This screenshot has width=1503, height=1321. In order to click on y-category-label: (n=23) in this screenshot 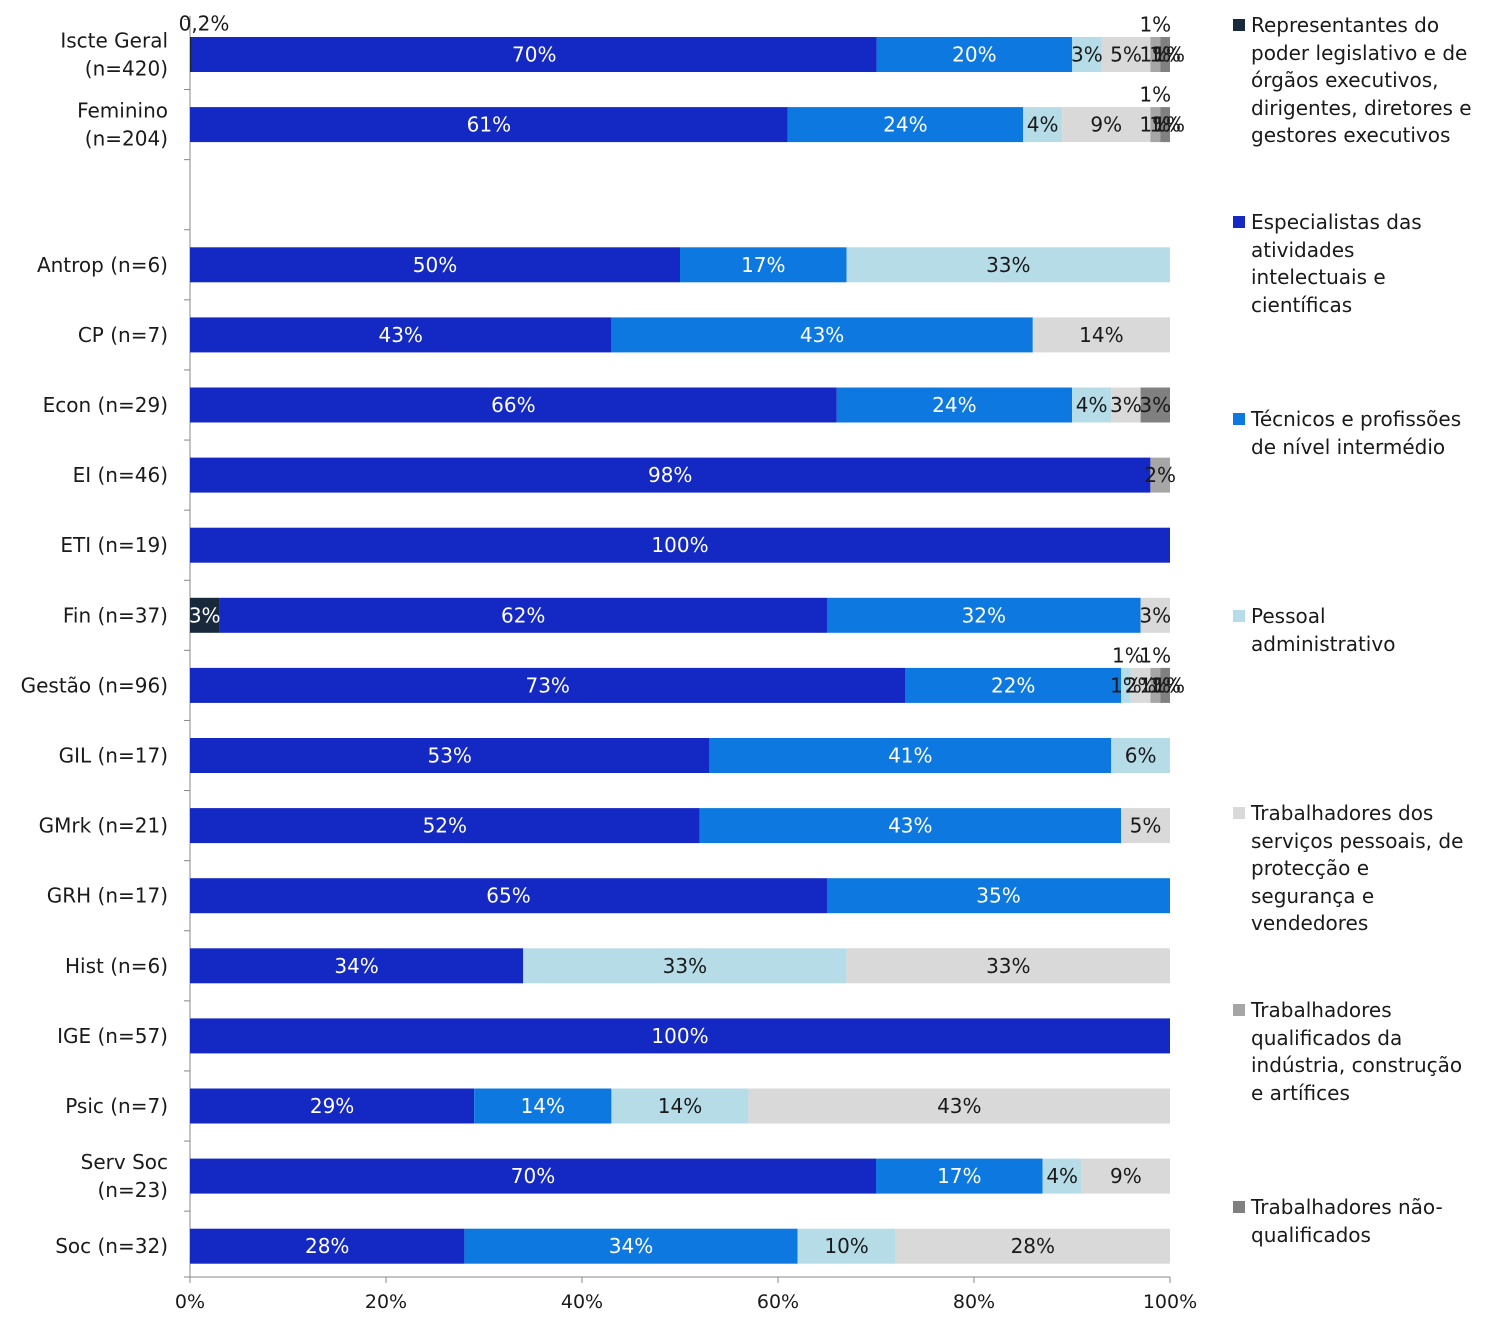, I will do `click(133, 1190)`.